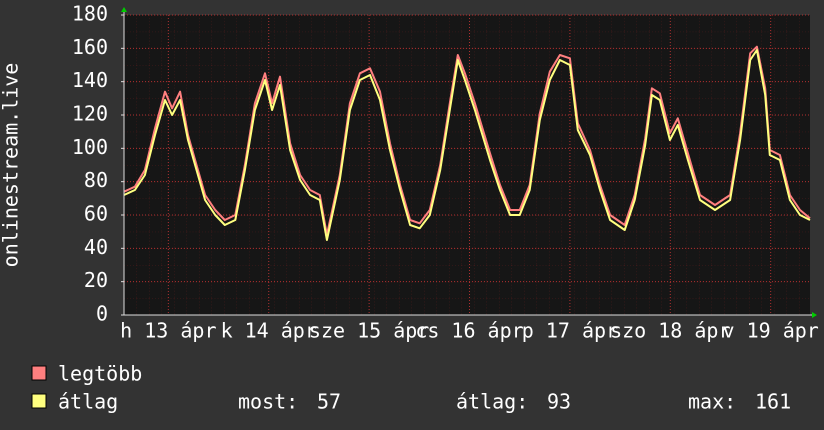 This screenshot has height=430, width=824. I want to click on y-tick-label: 180, so click(90, 14).